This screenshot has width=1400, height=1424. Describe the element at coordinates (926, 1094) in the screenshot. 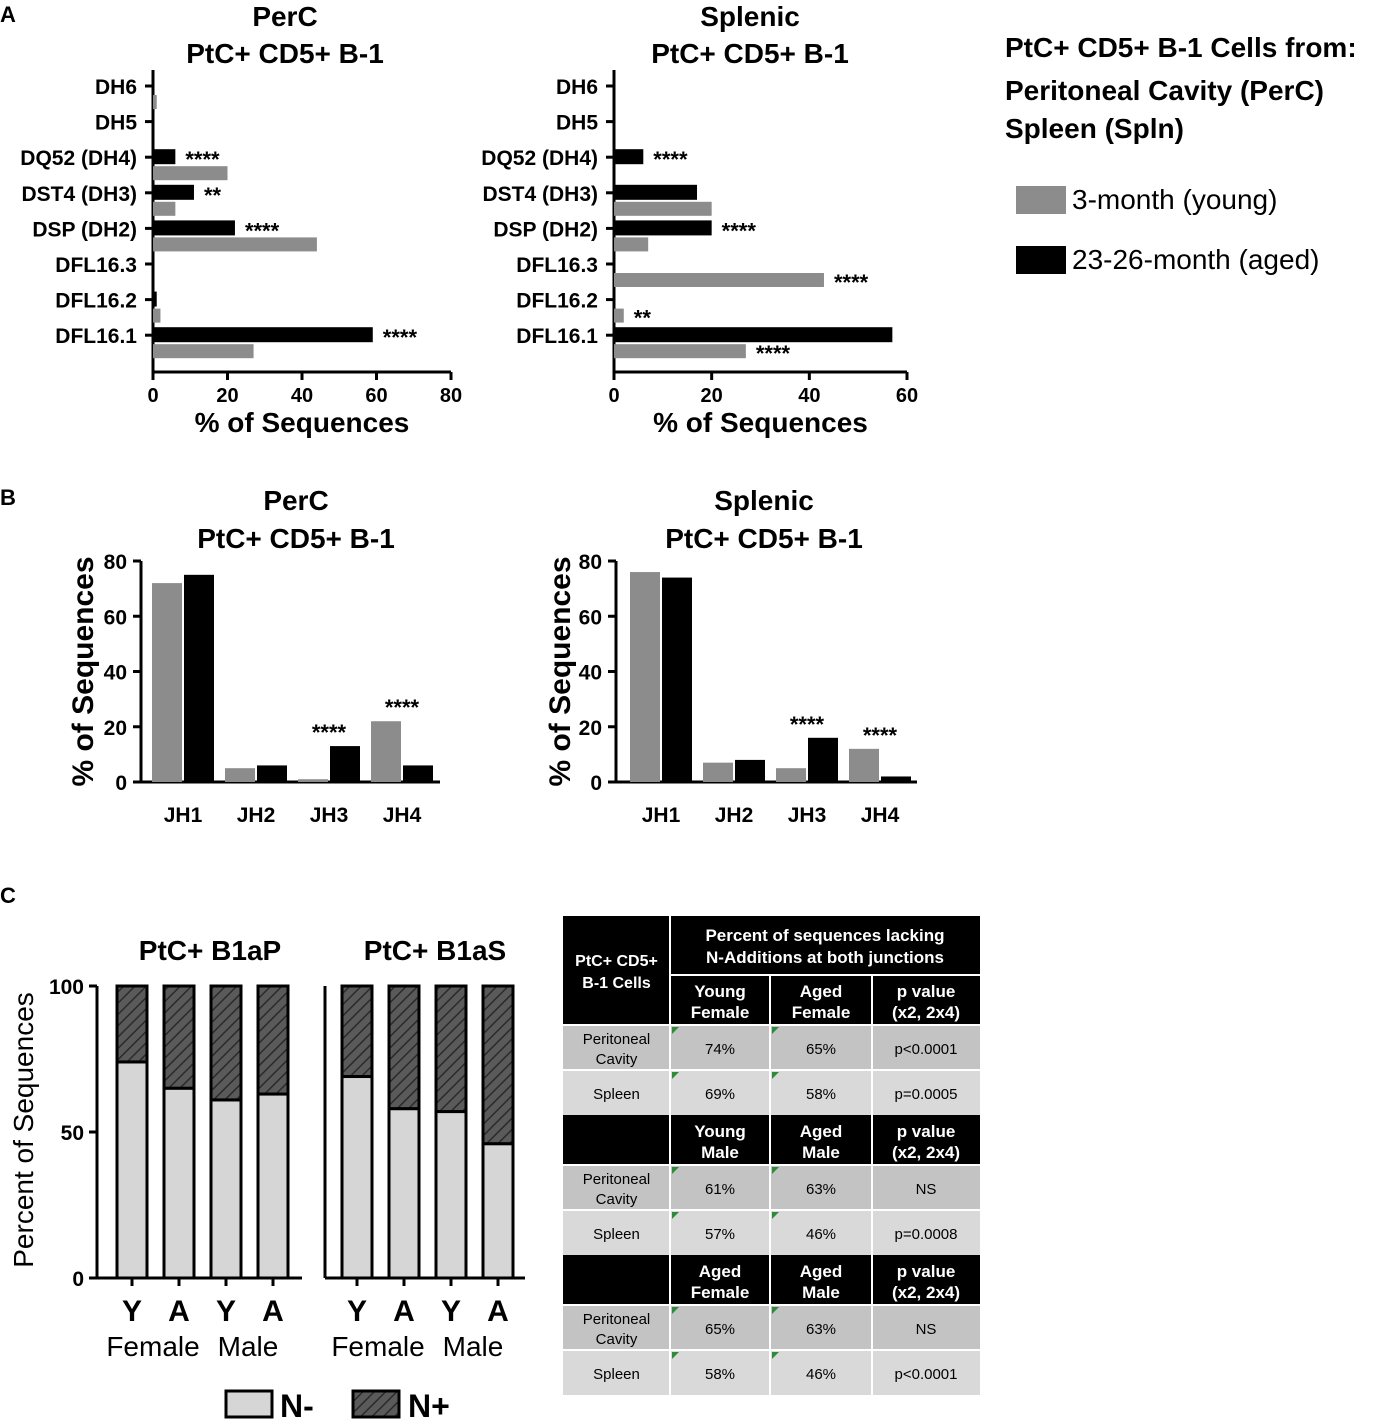

I see `table-cell: p=0.0005` at that location.